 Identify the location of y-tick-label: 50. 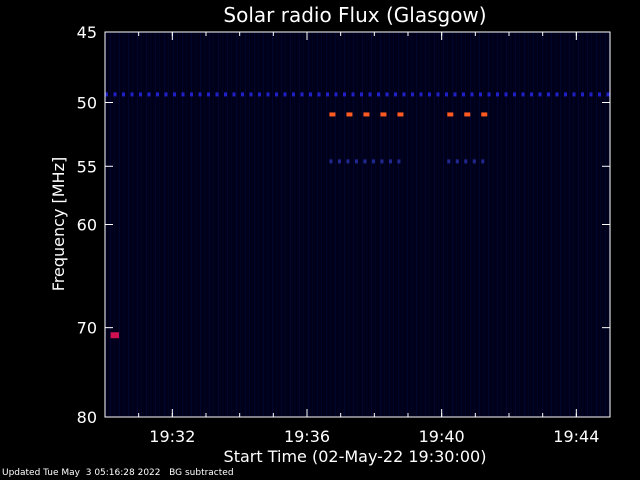
(87, 103).